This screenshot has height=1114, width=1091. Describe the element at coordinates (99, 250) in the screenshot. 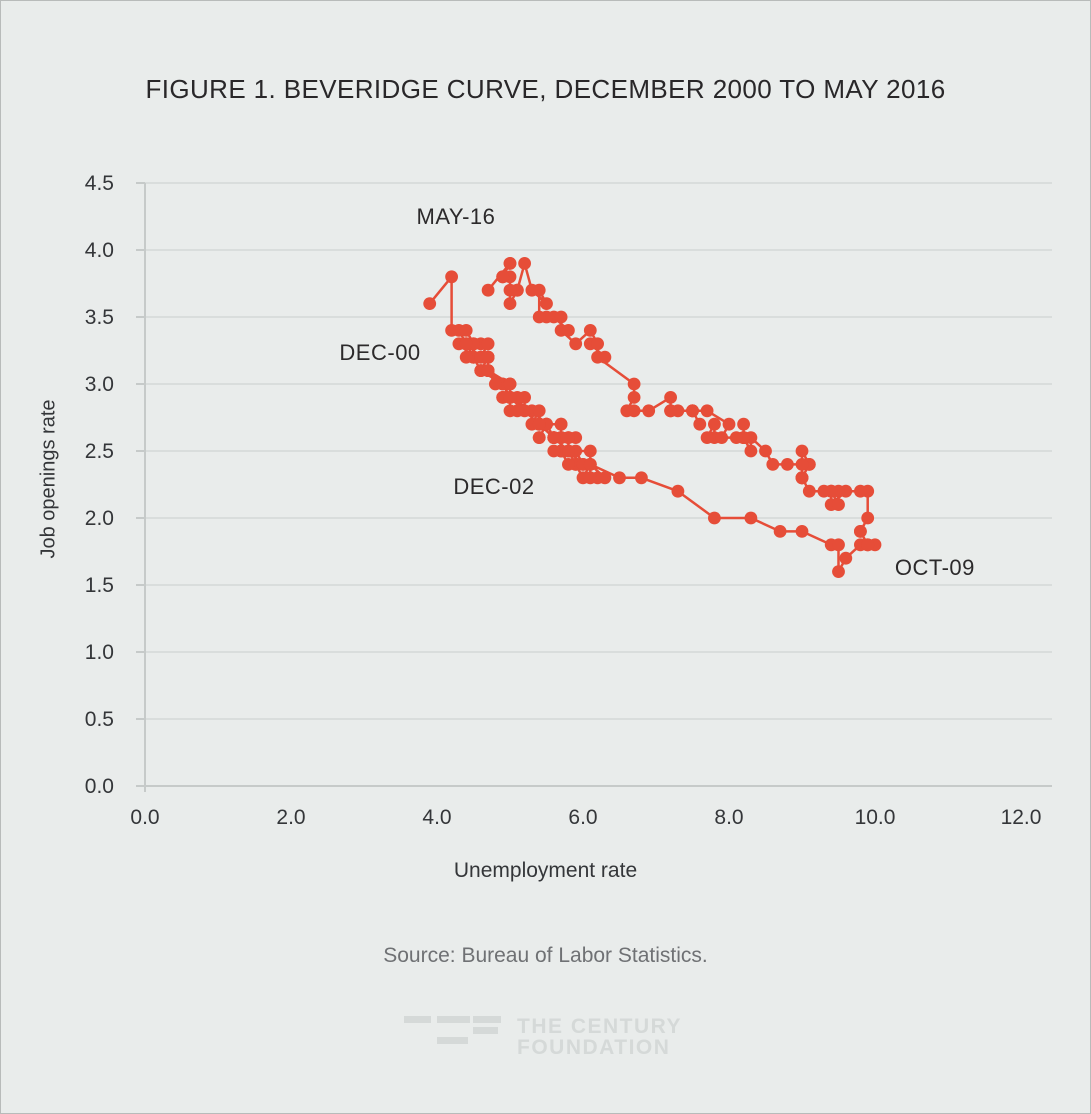

I see `y-tick-label: 4.0` at that location.